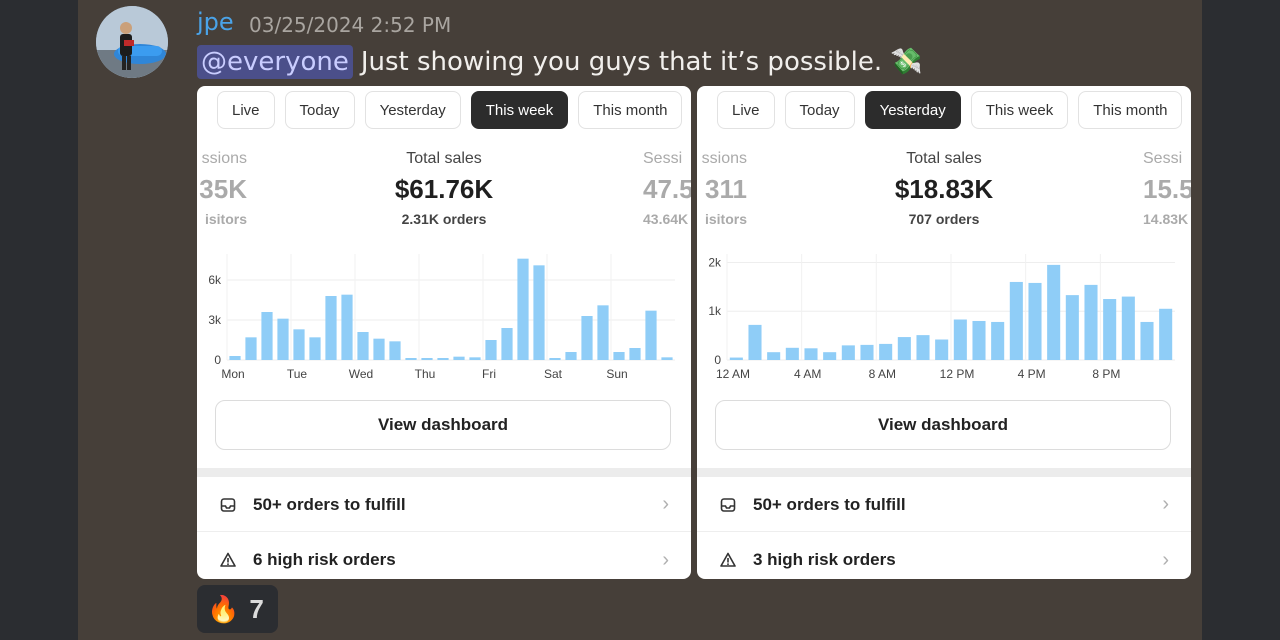 This screenshot has height=640, width=1280. What do you see at coordinates (944, 556) in the screenshot?
I see `high-risk-orders-row: 3 high risk orders ›` at bounding box center [944, 556].